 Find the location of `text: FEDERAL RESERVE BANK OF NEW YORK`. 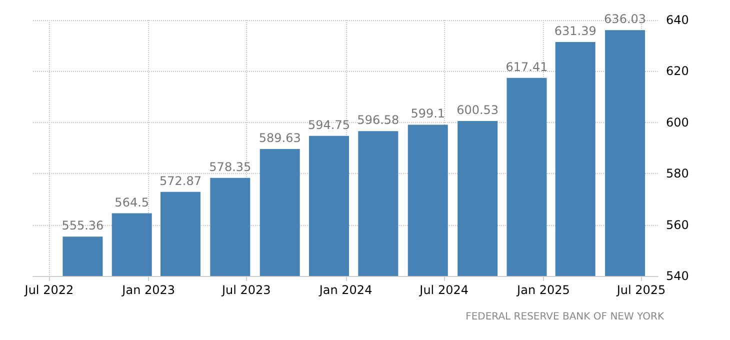

text: FEDERAL RESERVE BANK OF NEW YORK is located at coordinates (565, 317).